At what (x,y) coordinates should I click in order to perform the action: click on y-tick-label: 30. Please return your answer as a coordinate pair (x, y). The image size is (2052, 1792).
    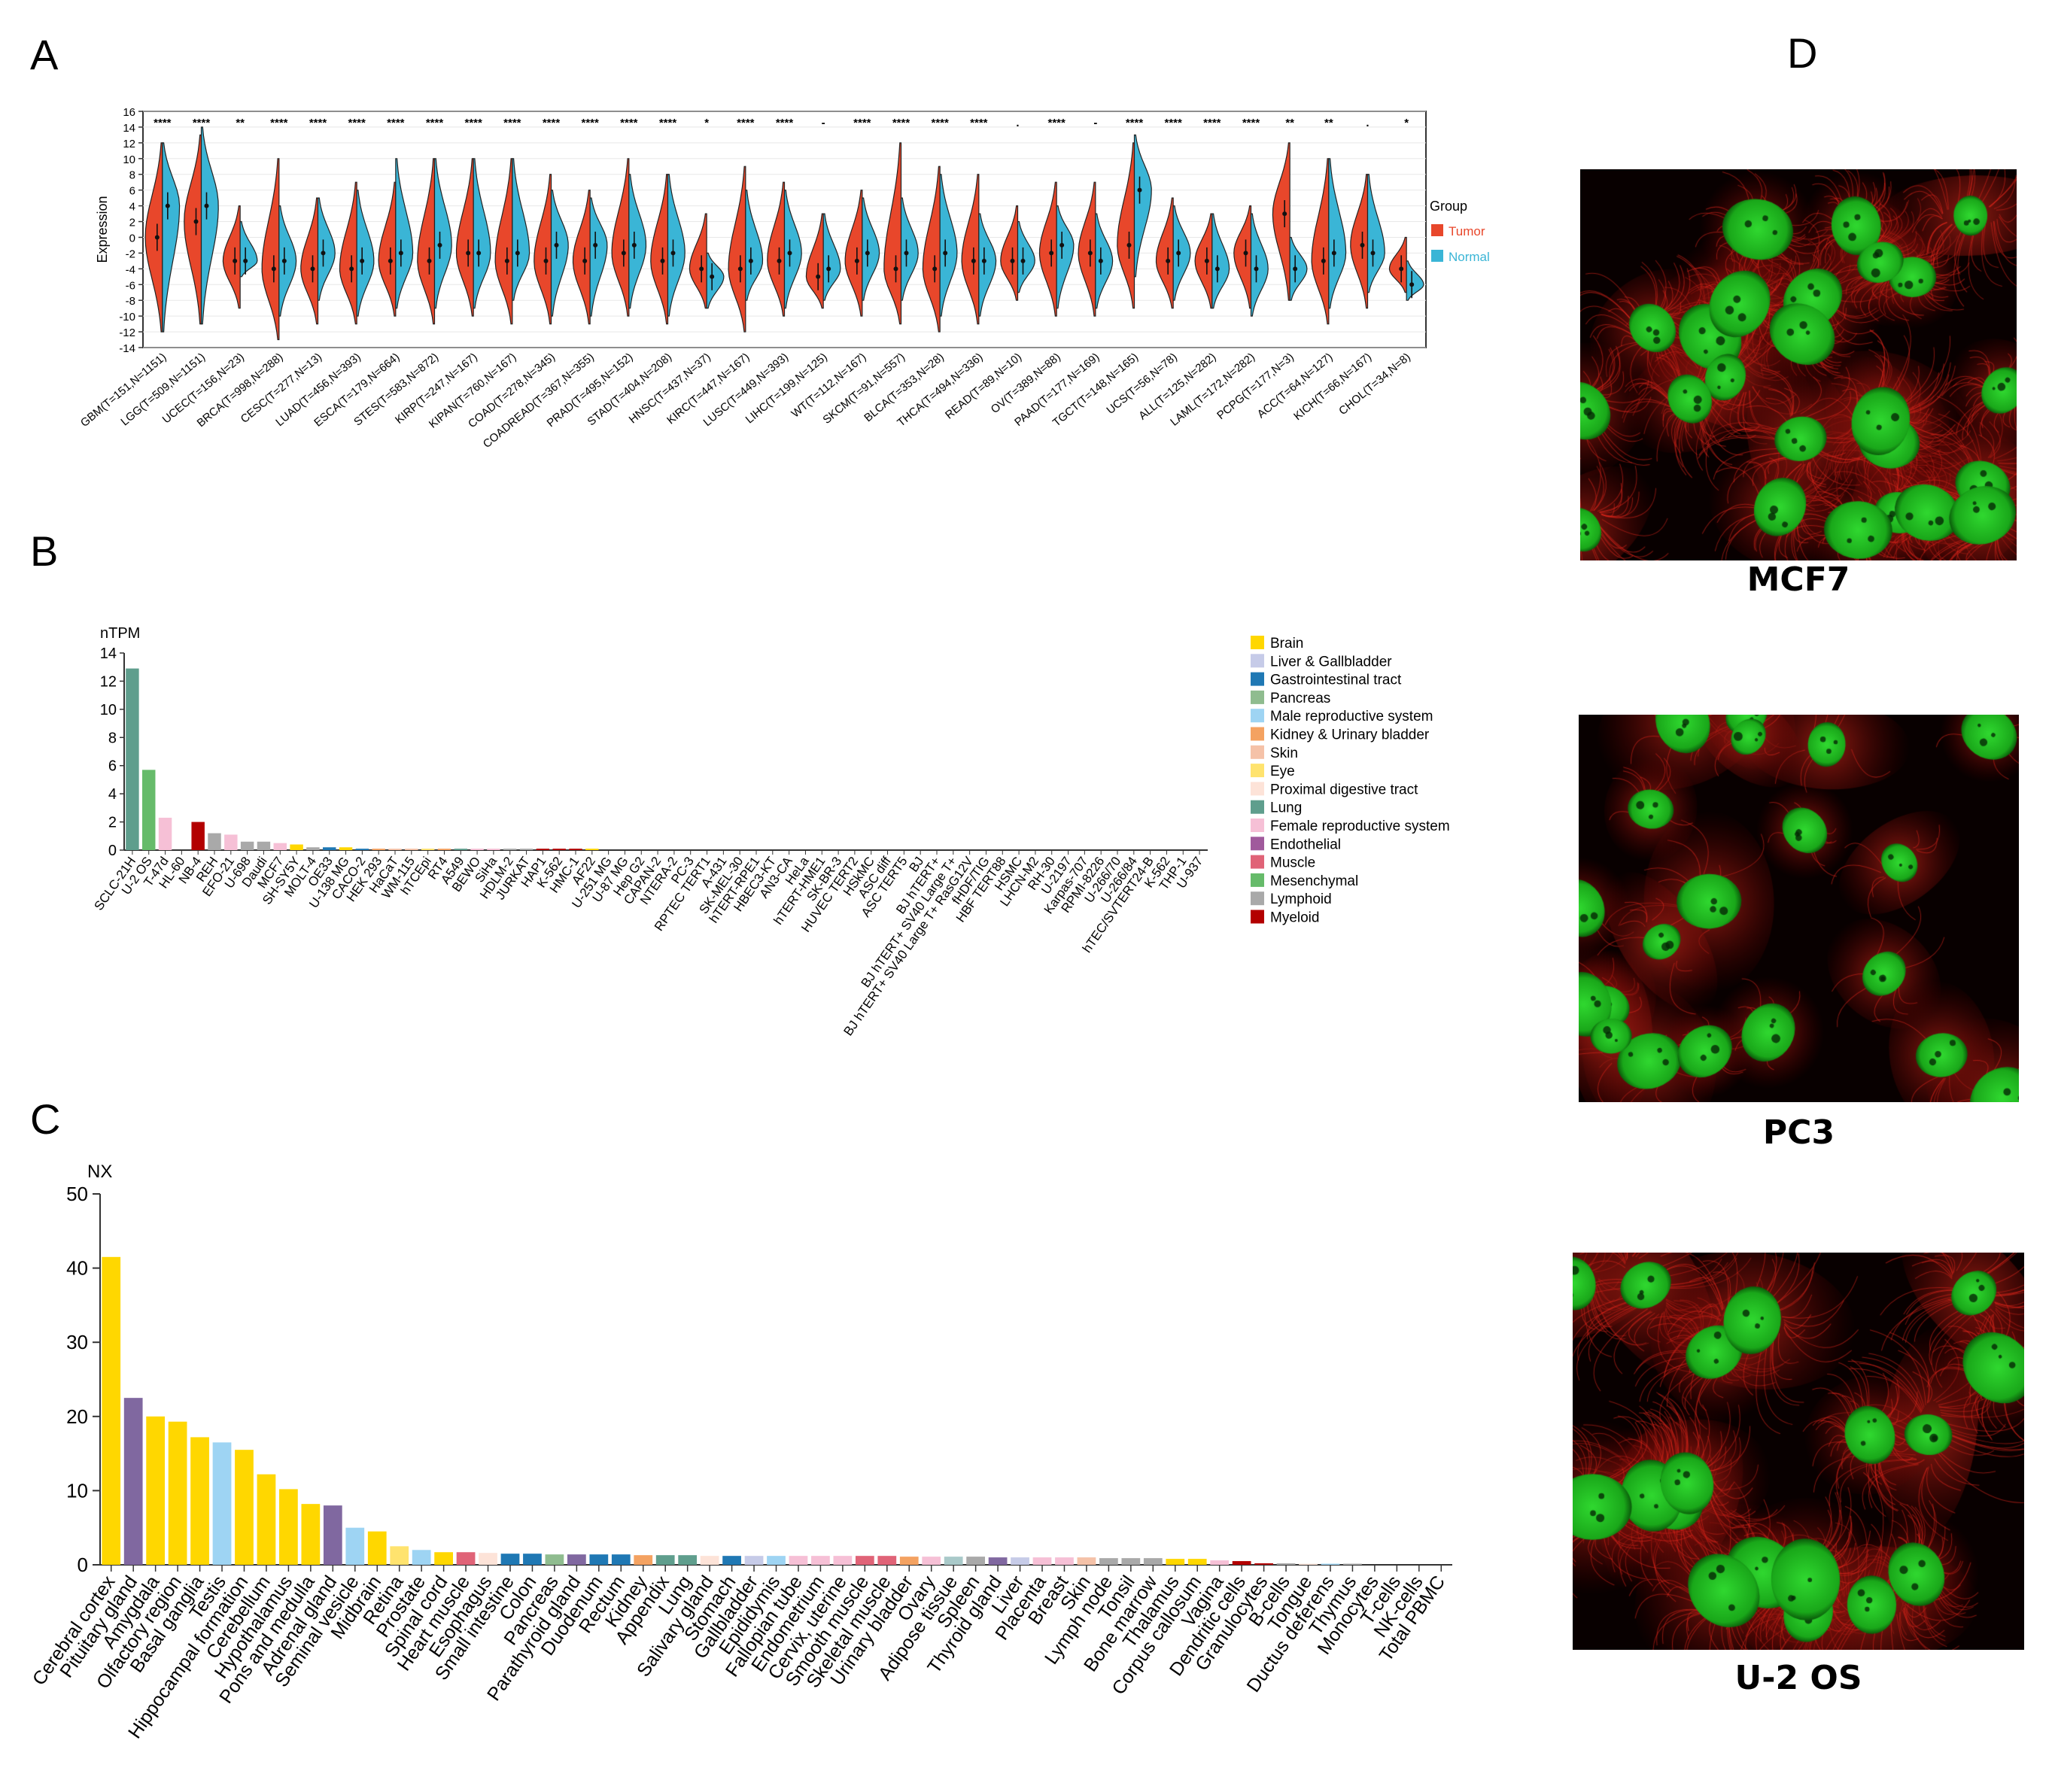
    Looking at the image, I should click on (77, 1342).